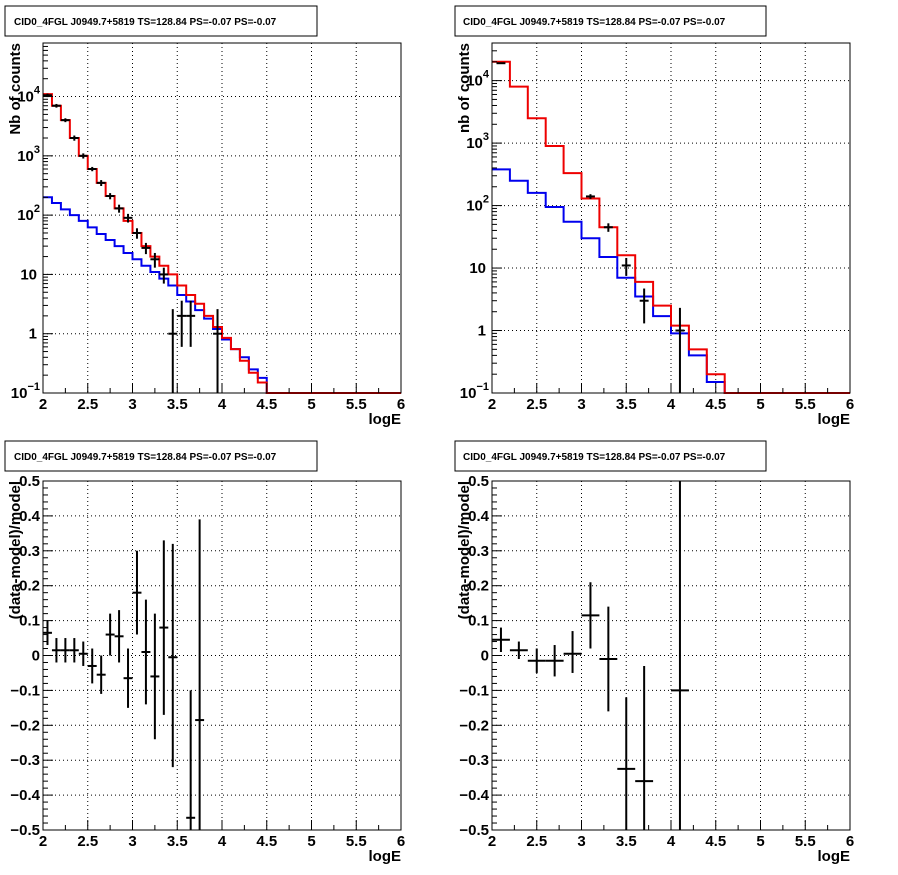  I want to click on y-tick-label: 10⁻¹, so click(25, 391).